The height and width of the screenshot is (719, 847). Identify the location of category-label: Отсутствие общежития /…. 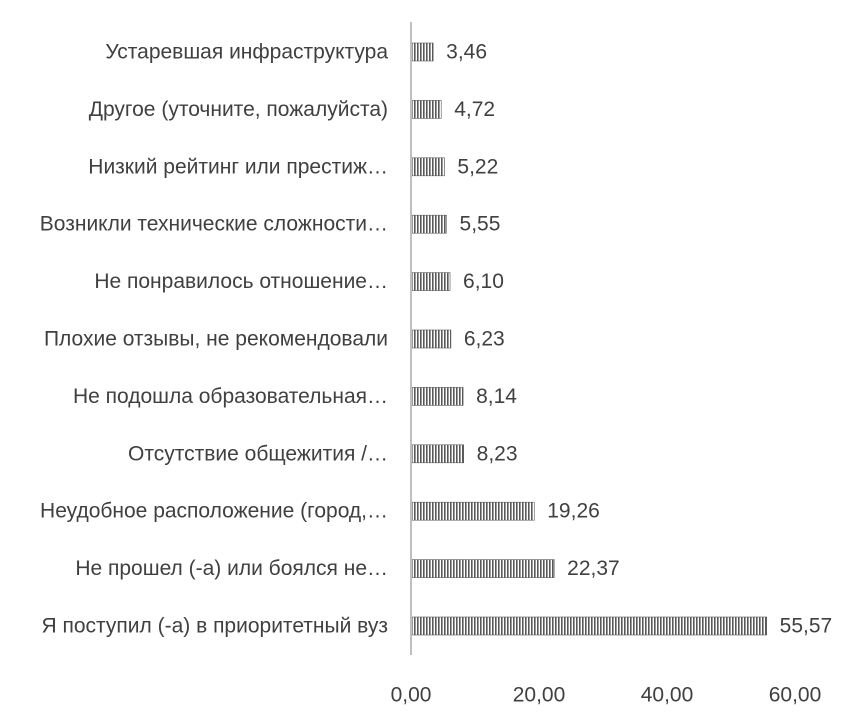
(258, 453).